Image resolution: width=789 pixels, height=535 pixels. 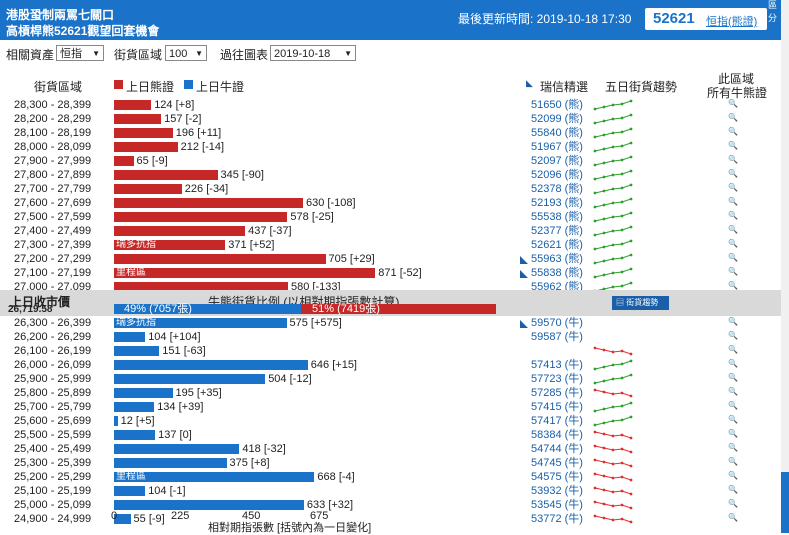 I want to click on chart-date-select: 2019-10-18 ▼, so click(x=313, y=53).